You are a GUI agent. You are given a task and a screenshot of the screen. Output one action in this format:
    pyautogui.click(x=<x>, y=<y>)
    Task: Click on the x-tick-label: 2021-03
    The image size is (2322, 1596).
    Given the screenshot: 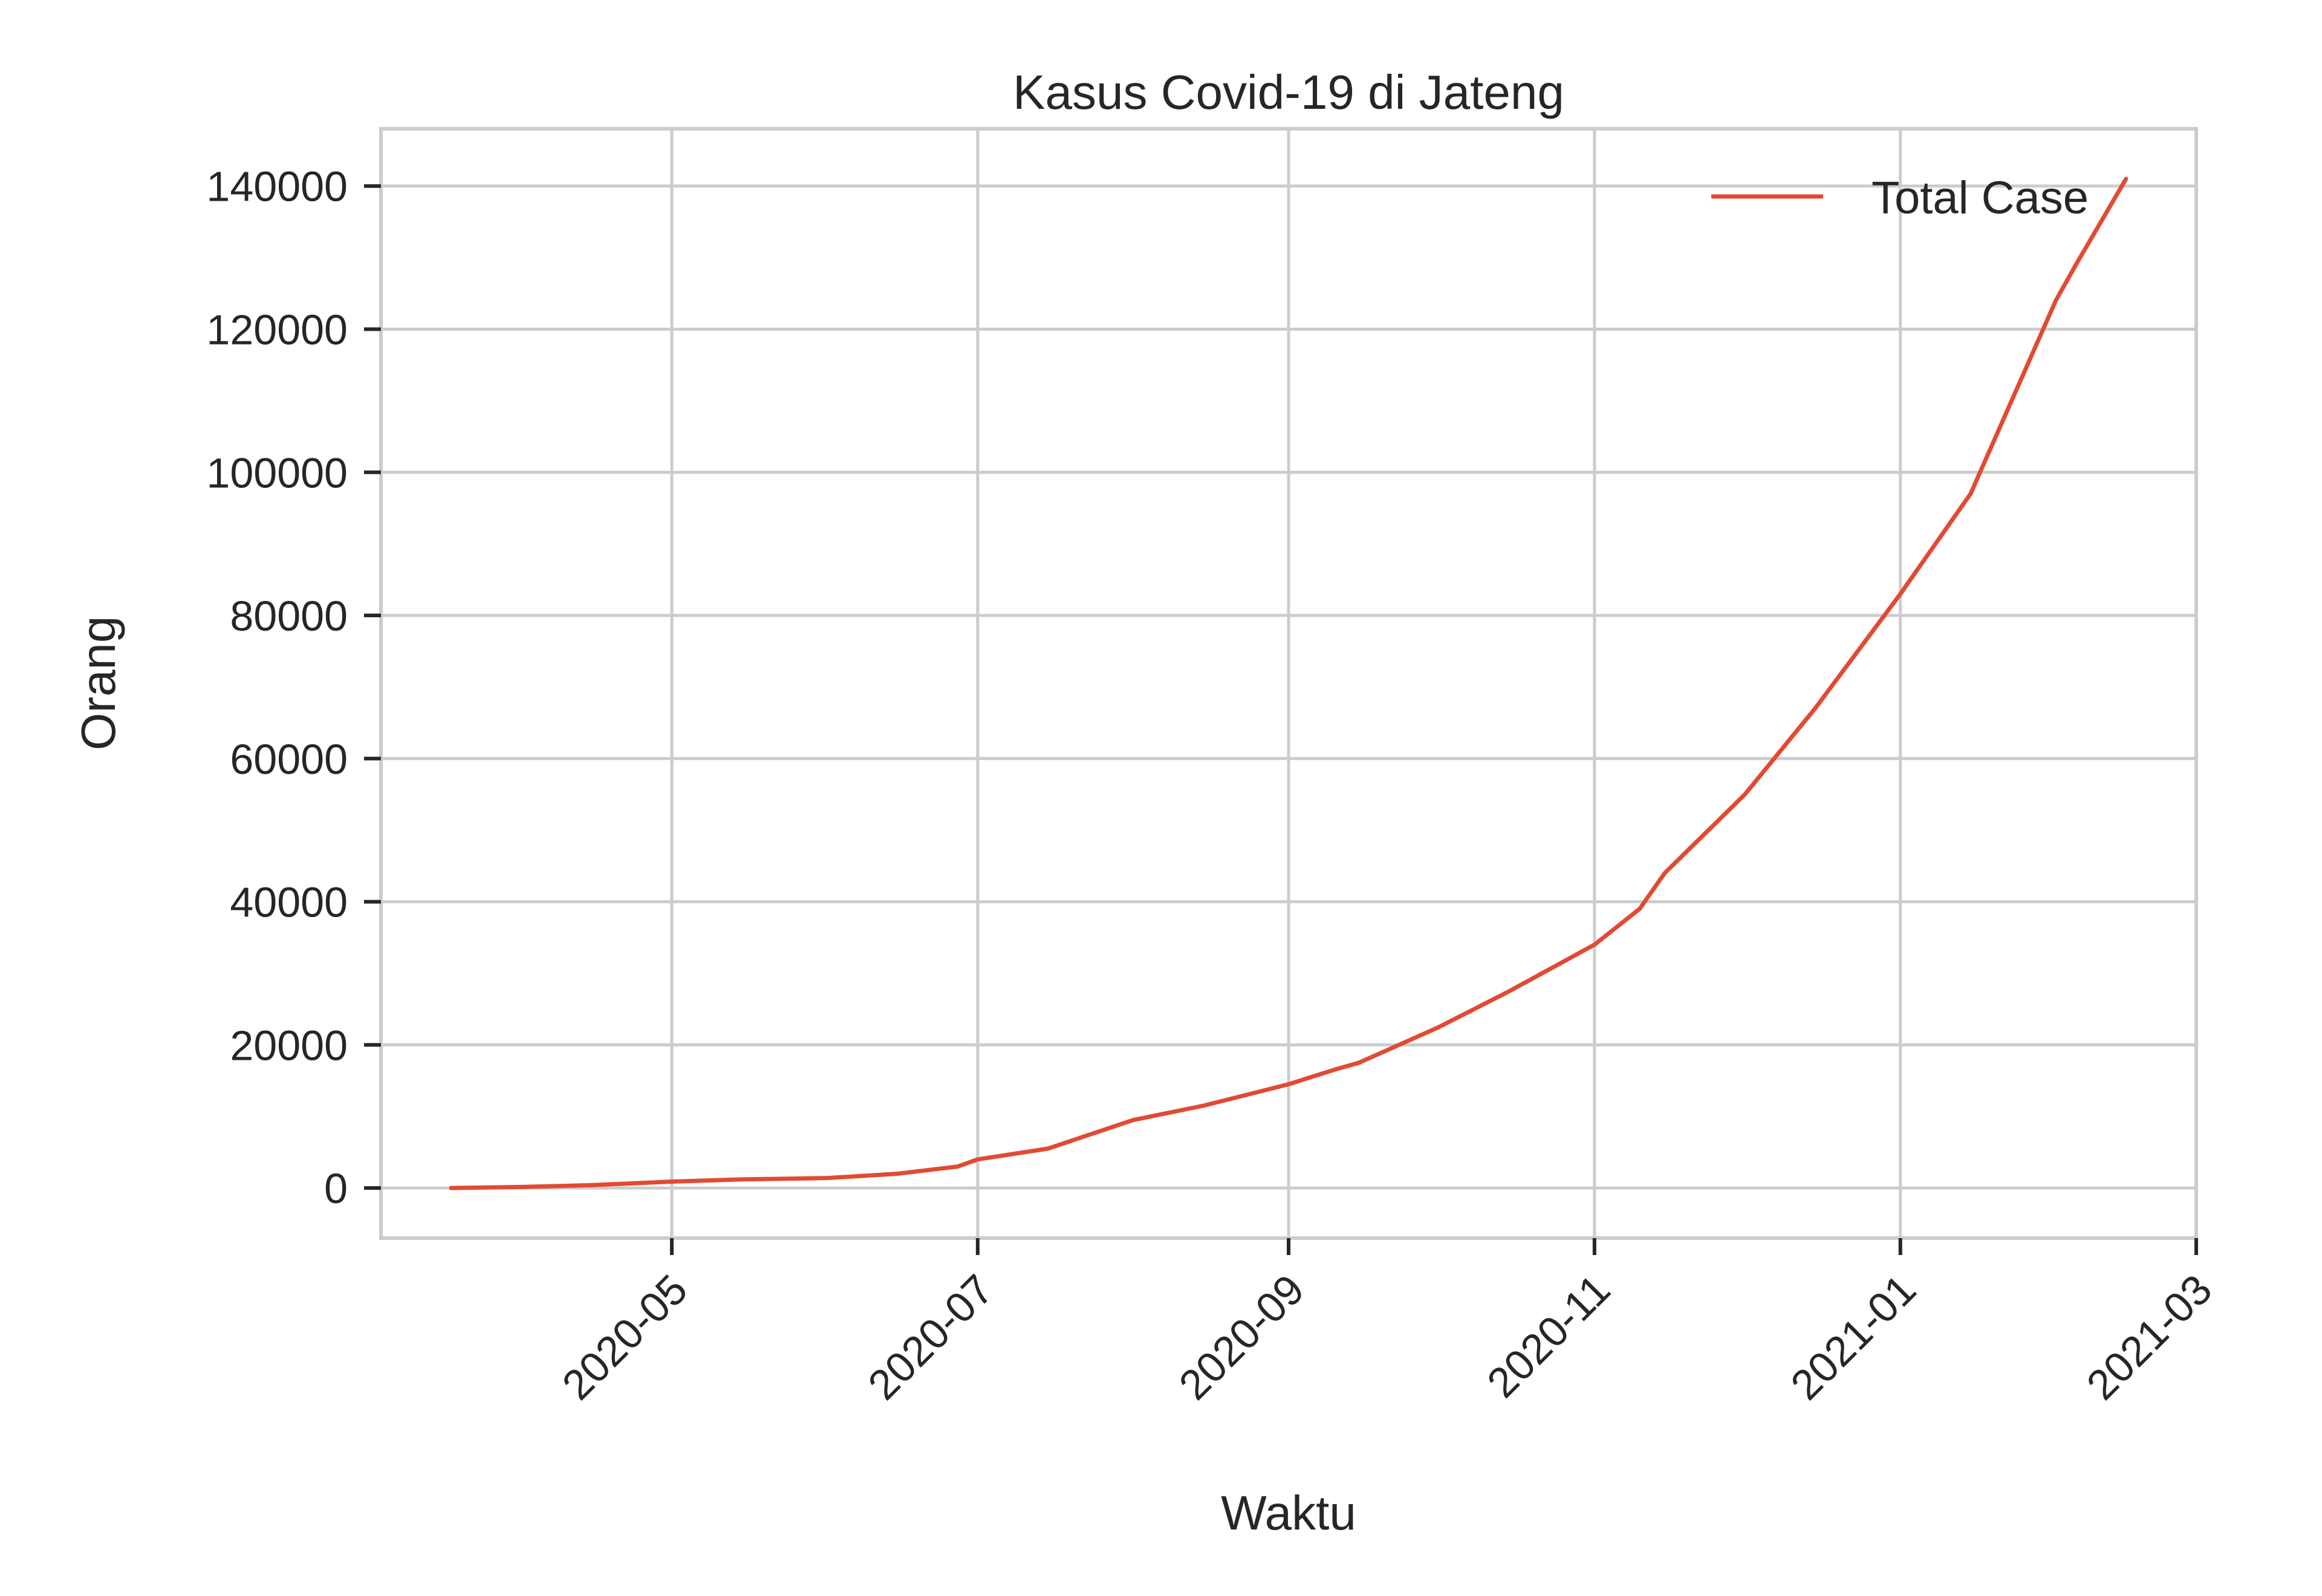 What is the action you would take?
    pyautogui.click(x=2149, y=1337)
    